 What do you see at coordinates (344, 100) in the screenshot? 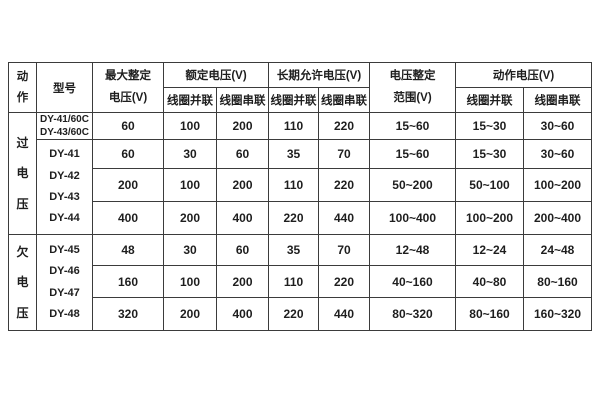
I see `subheader-longterm-coil-series: 线圈串联` at bounding box center [344, 100].